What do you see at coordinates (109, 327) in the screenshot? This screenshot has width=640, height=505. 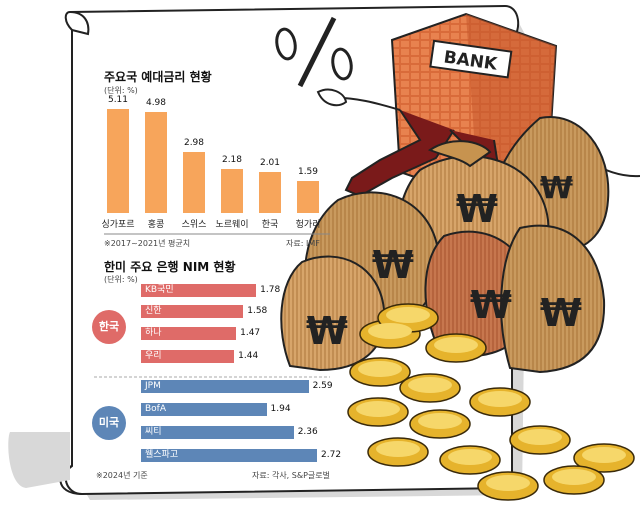 I see `group-badge-korea: 한국` at bounding box center [109, 327].